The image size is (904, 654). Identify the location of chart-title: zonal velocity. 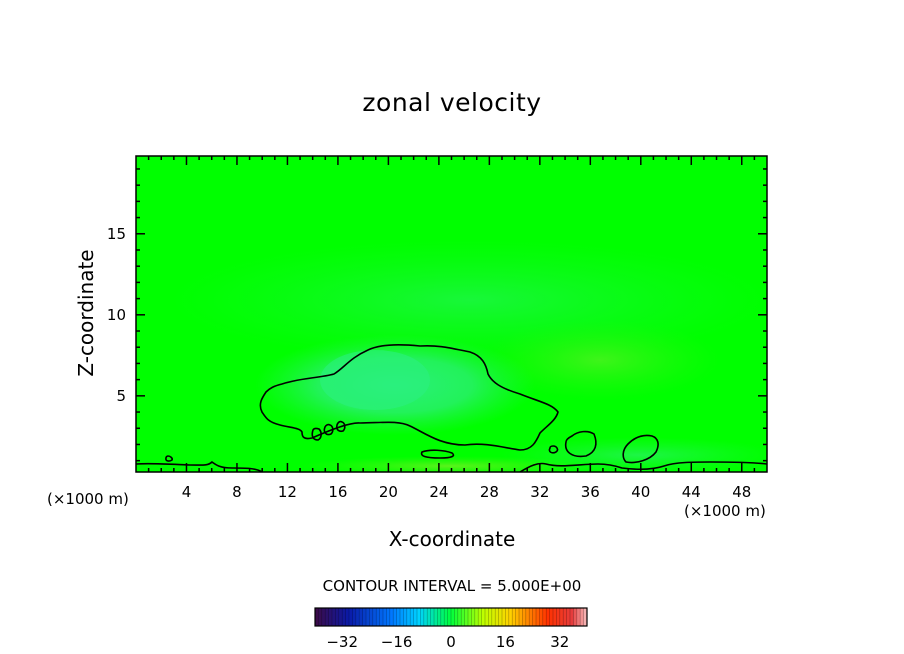
(452, 102).